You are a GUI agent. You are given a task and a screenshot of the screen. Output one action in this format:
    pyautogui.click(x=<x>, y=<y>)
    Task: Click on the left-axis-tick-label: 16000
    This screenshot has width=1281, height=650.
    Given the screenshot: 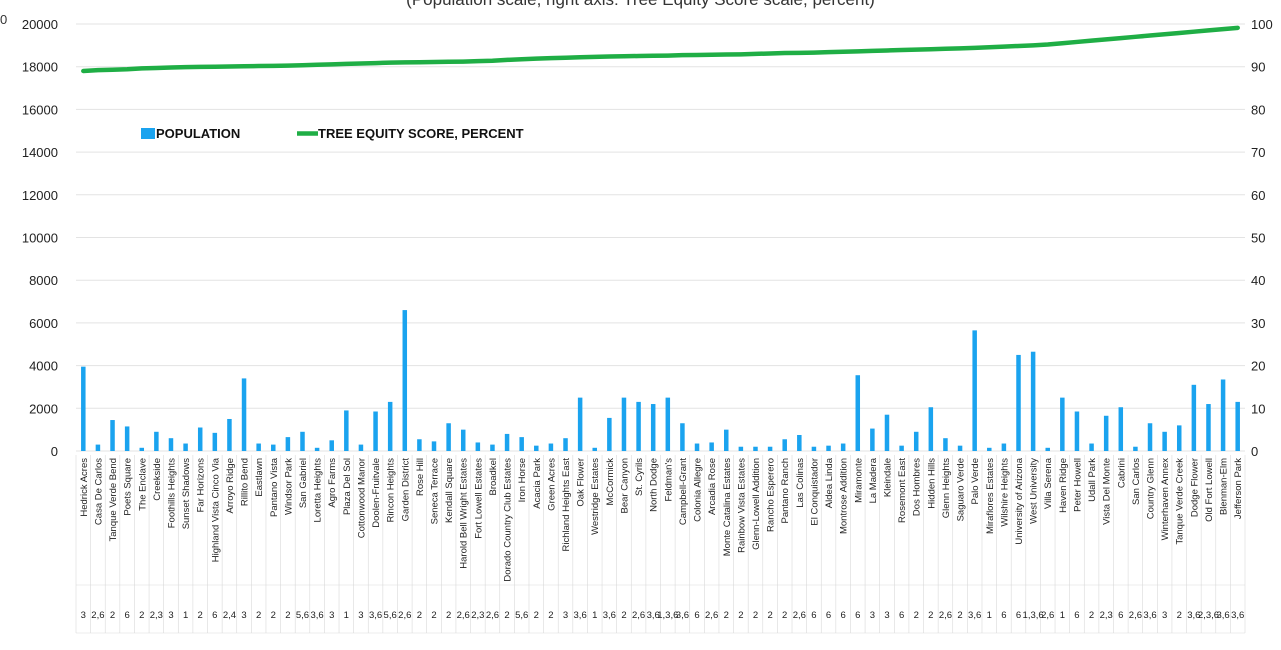 What is the action you would take?
    pyautogui.click(x=40, y=109)
    